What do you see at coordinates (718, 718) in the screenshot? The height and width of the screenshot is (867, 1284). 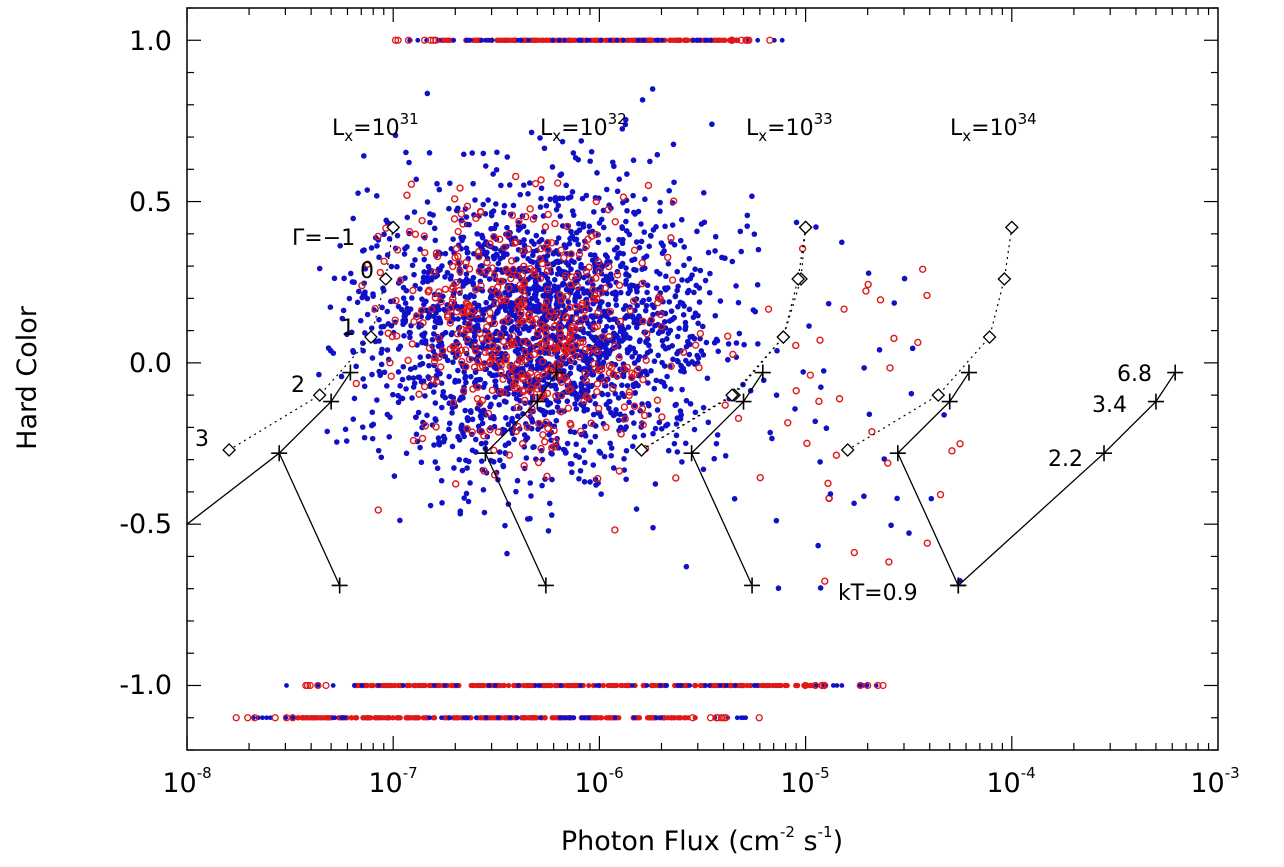 I see `band-point-red-open` at bounding box center [718, 718].